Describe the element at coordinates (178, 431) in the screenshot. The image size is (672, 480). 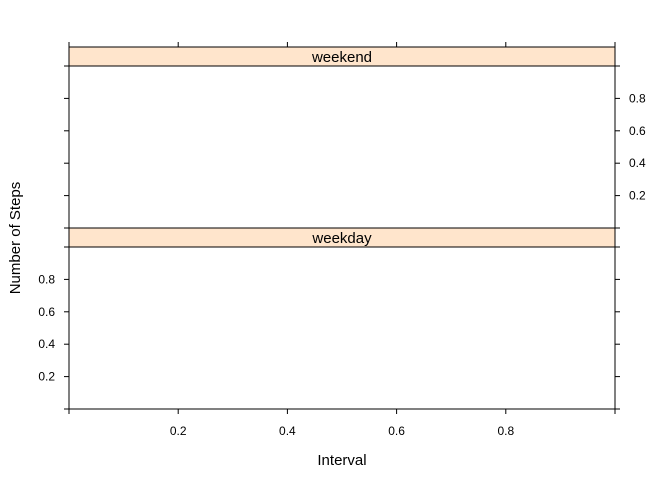
I see `x-tick-label: 0.2` at that location.